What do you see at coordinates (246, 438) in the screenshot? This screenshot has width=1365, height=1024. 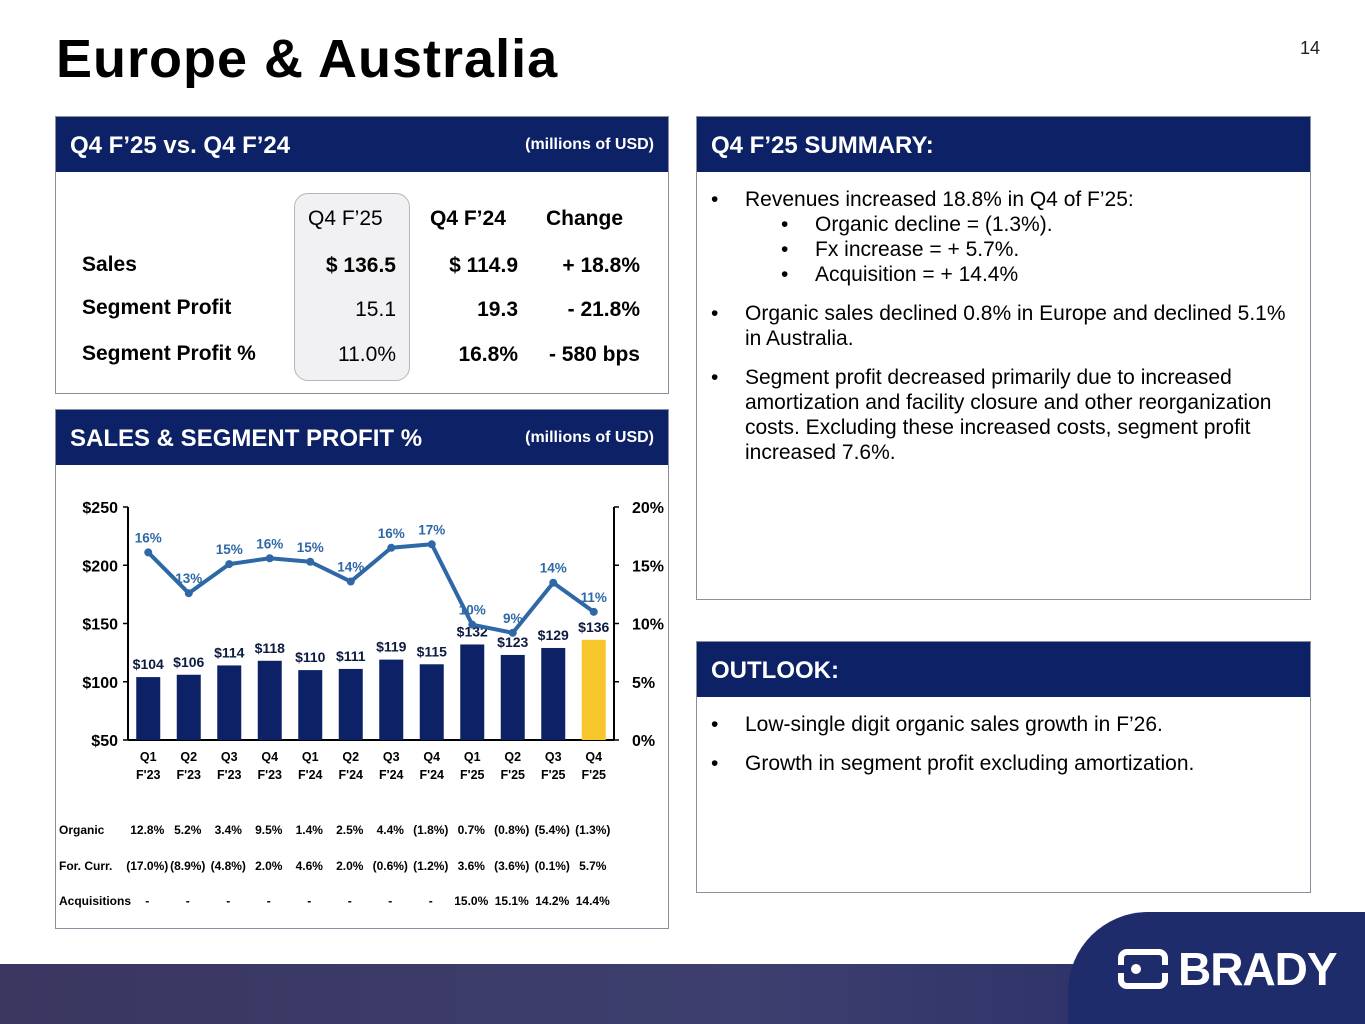 I see `chart-panel-title: SALES & SEGMENT PROFIT %` at bounding box center [246, 438].